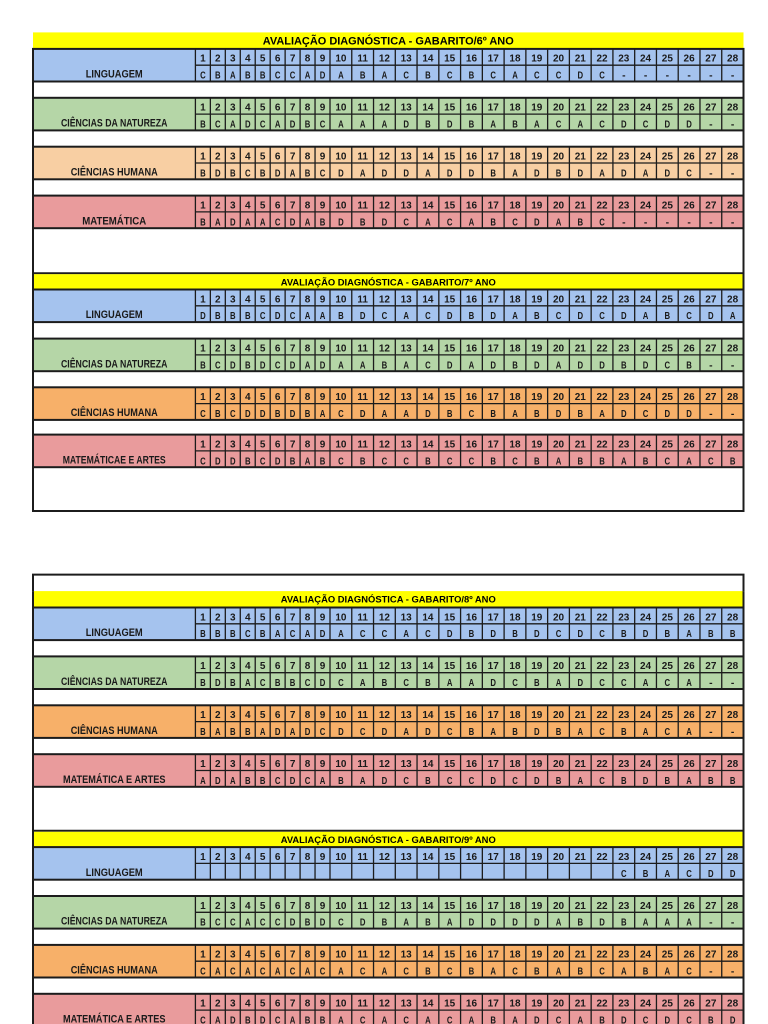 This screenshot has height=1024, width=768. What do you see at coordinates (218, 205) in the screenshot?
I see `svg-text: 2` at bounding box center [218, 205].